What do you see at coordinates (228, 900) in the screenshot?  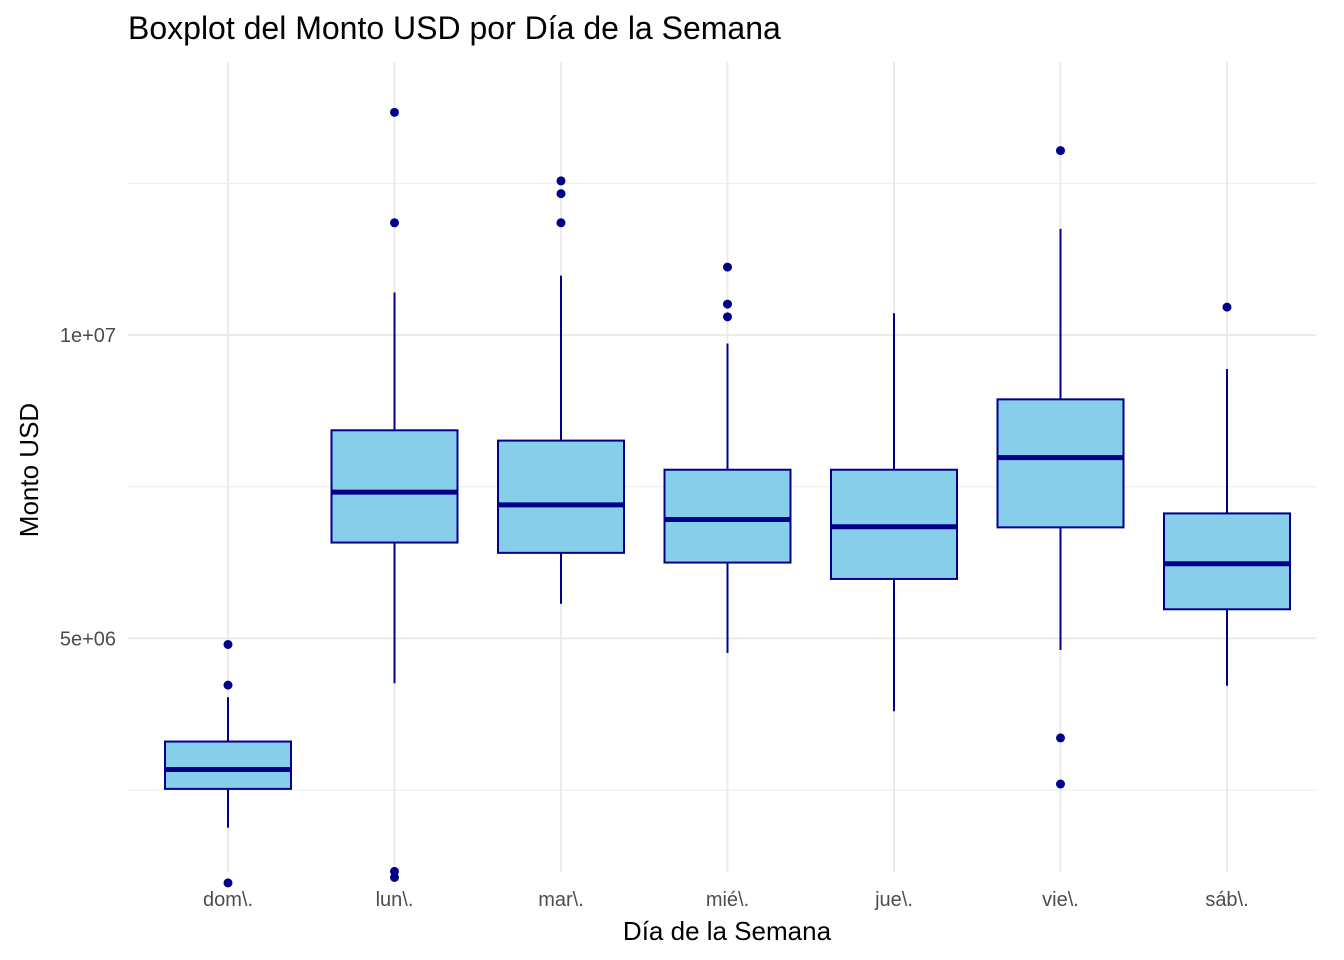 I see `x-tick-label: dom\.` at bounding box center [228, 900].